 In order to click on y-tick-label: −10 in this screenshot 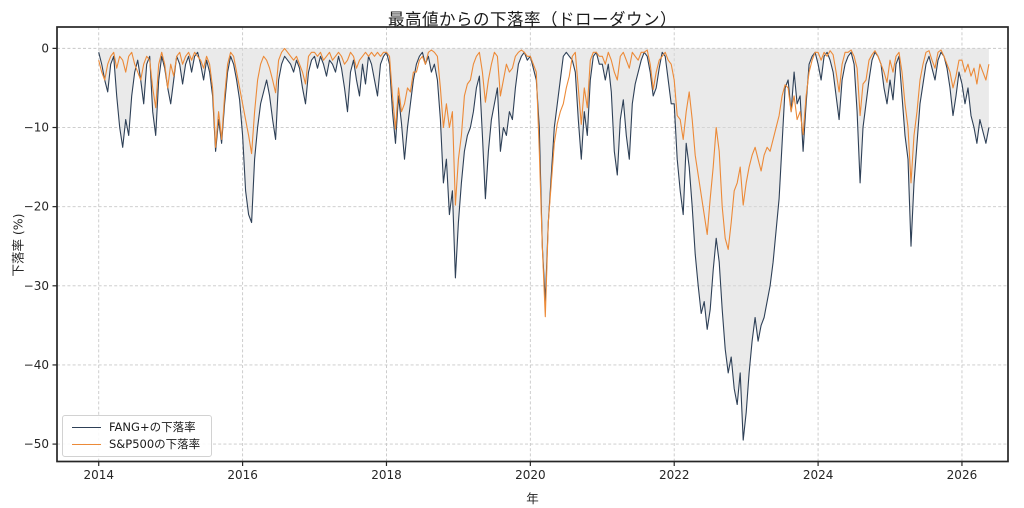, I will do `click(36, 128)`.